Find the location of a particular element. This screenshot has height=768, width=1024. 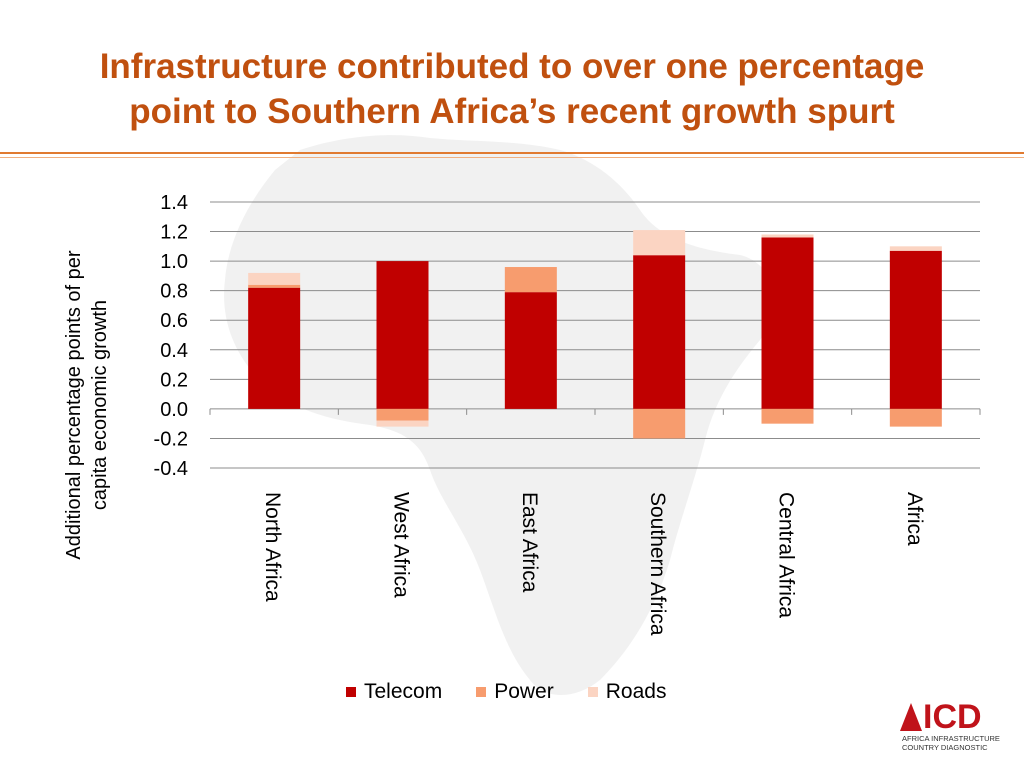

aicd-logo-mark: ICD is located at coordinates (955, 717).